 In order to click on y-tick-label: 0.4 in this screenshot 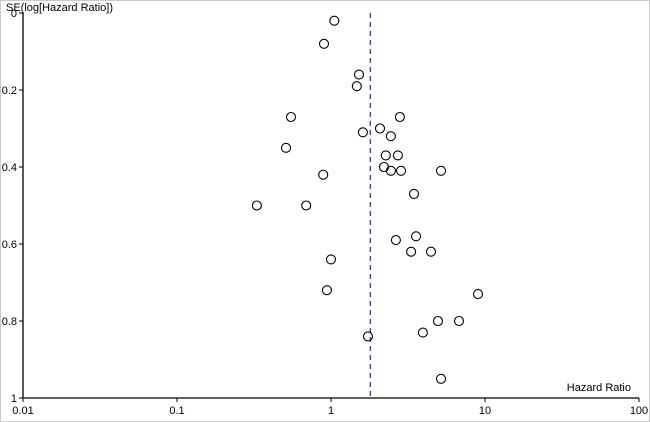, I will do `click(9, 168)`.